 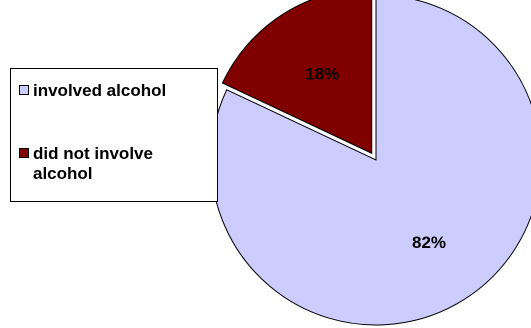 What do you see at coordinates (24, 153) in the screenshot?
I see `legend-swatch-did-not-involve-alcohol` at bounding box center [24, 153].